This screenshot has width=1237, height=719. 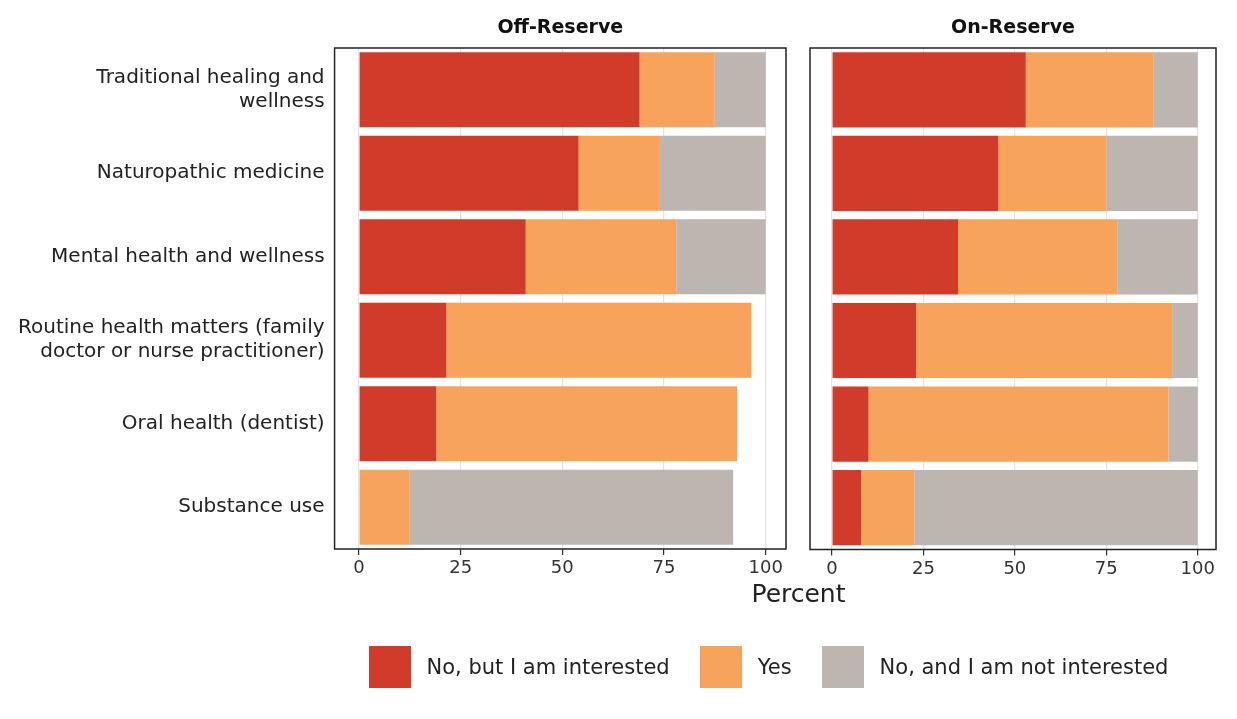 What do you see at coordinates (548, 667) in the screenshot?
I see `legend-label: No, but I am interested` at bounding box center [548, 667].